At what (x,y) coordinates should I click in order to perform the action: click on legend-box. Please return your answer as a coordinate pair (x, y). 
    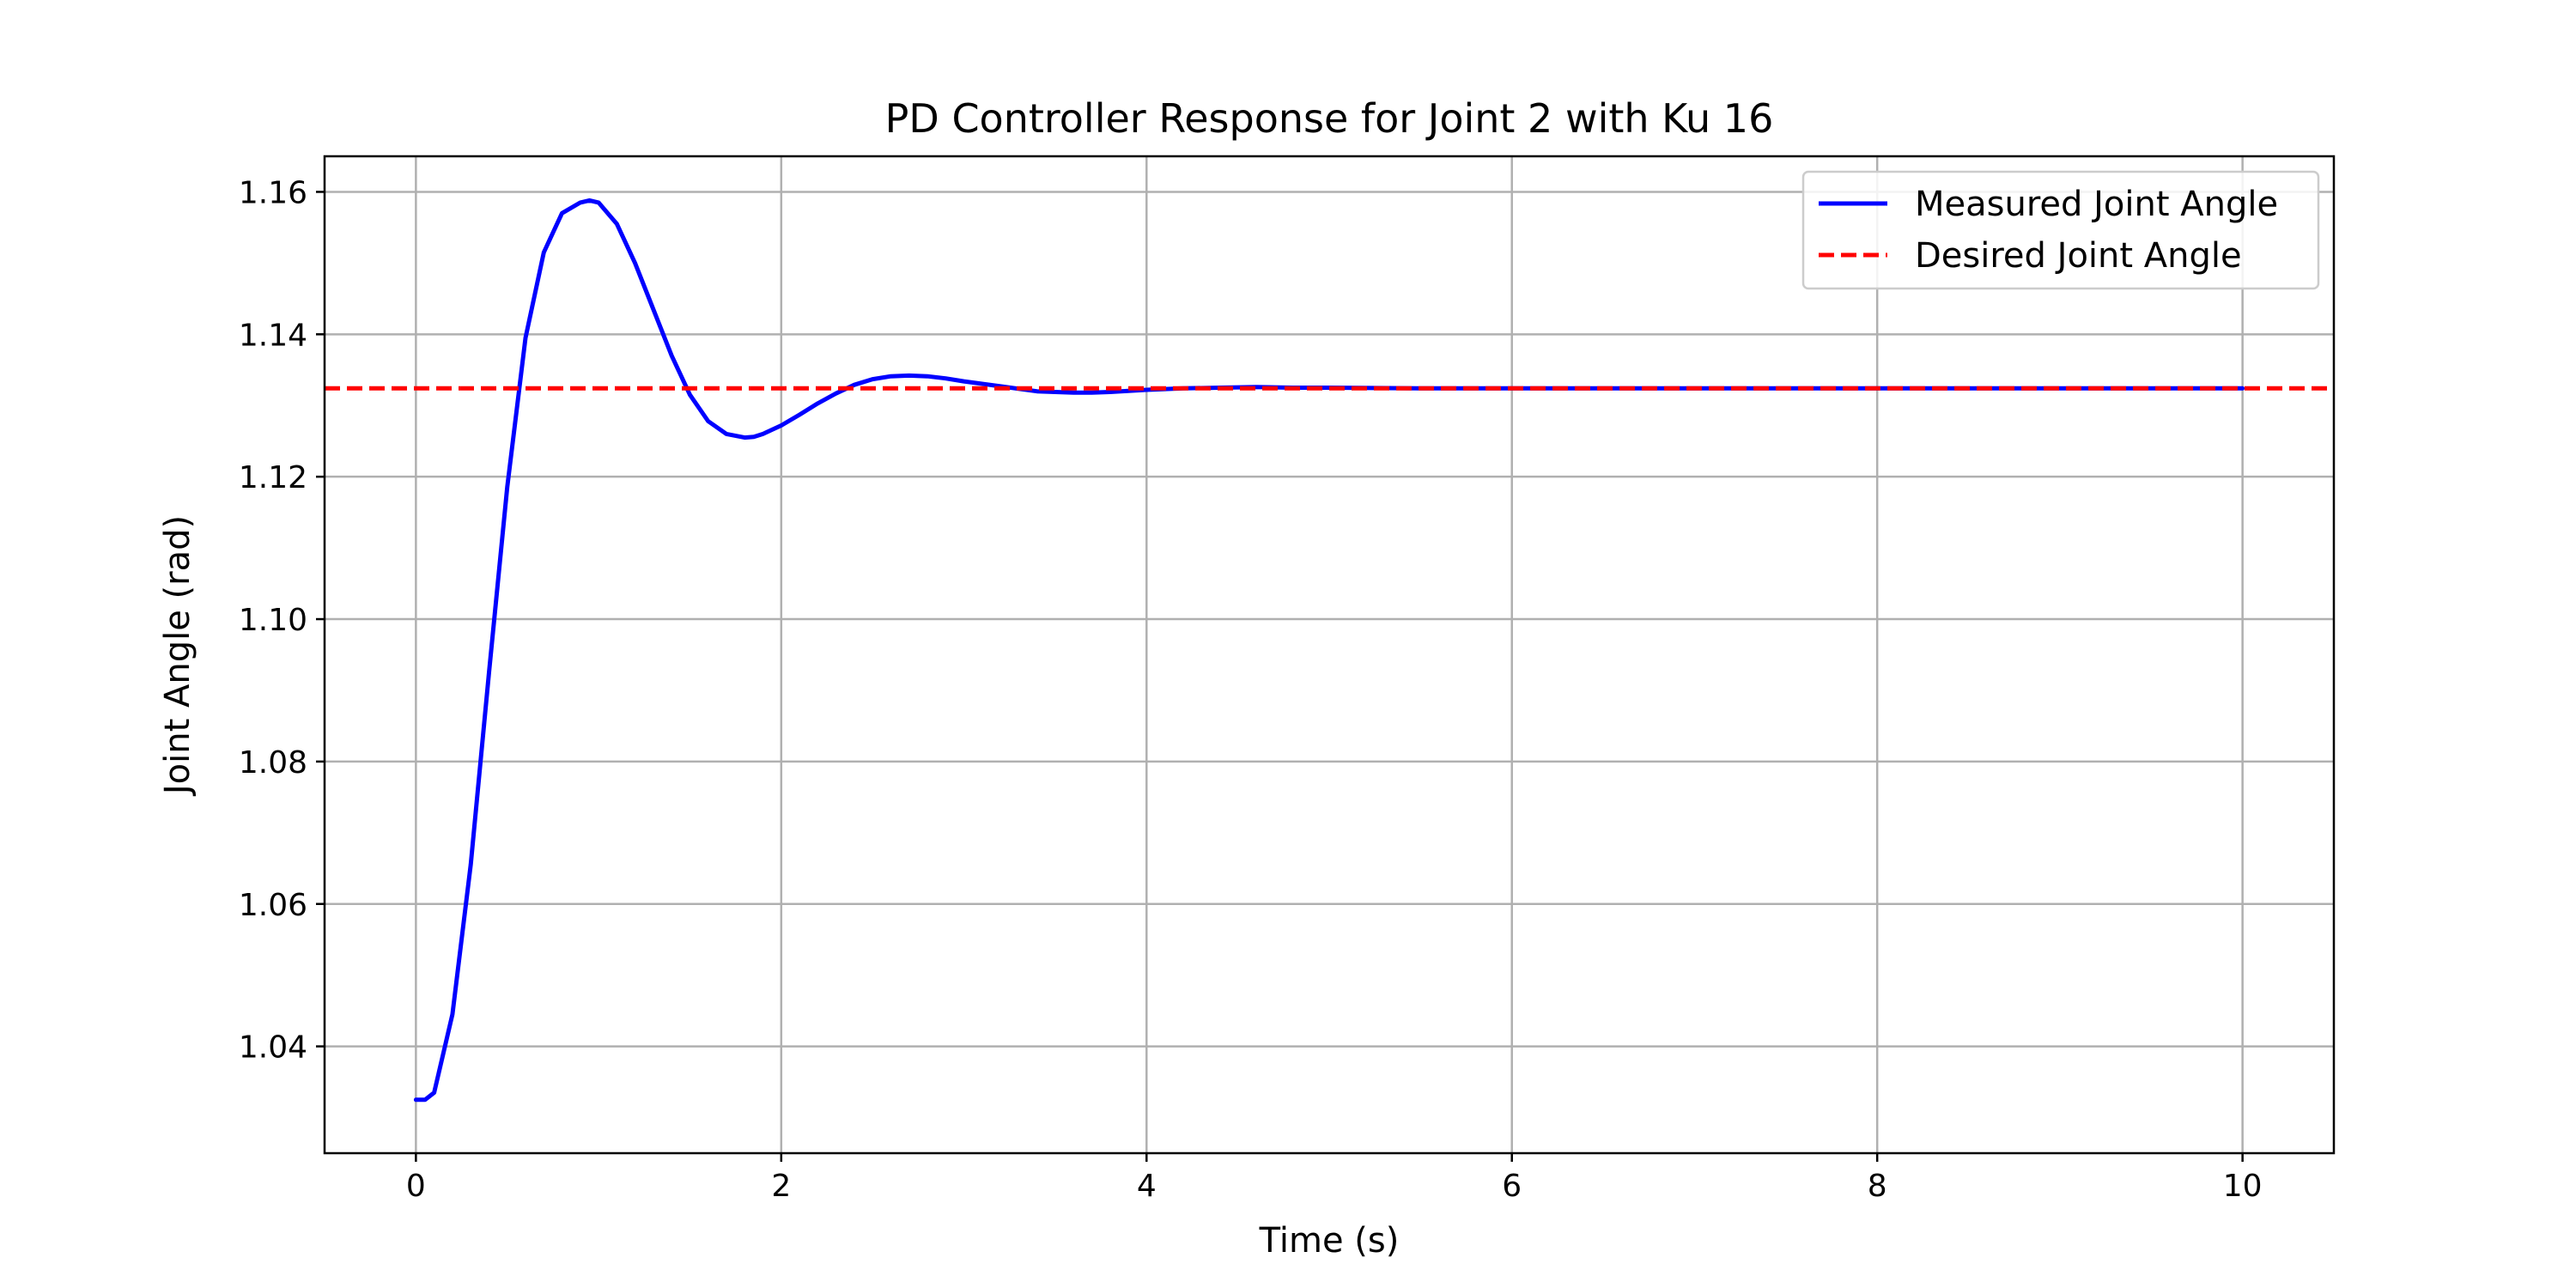
    Looking at the image, I should click on (2060, 230).